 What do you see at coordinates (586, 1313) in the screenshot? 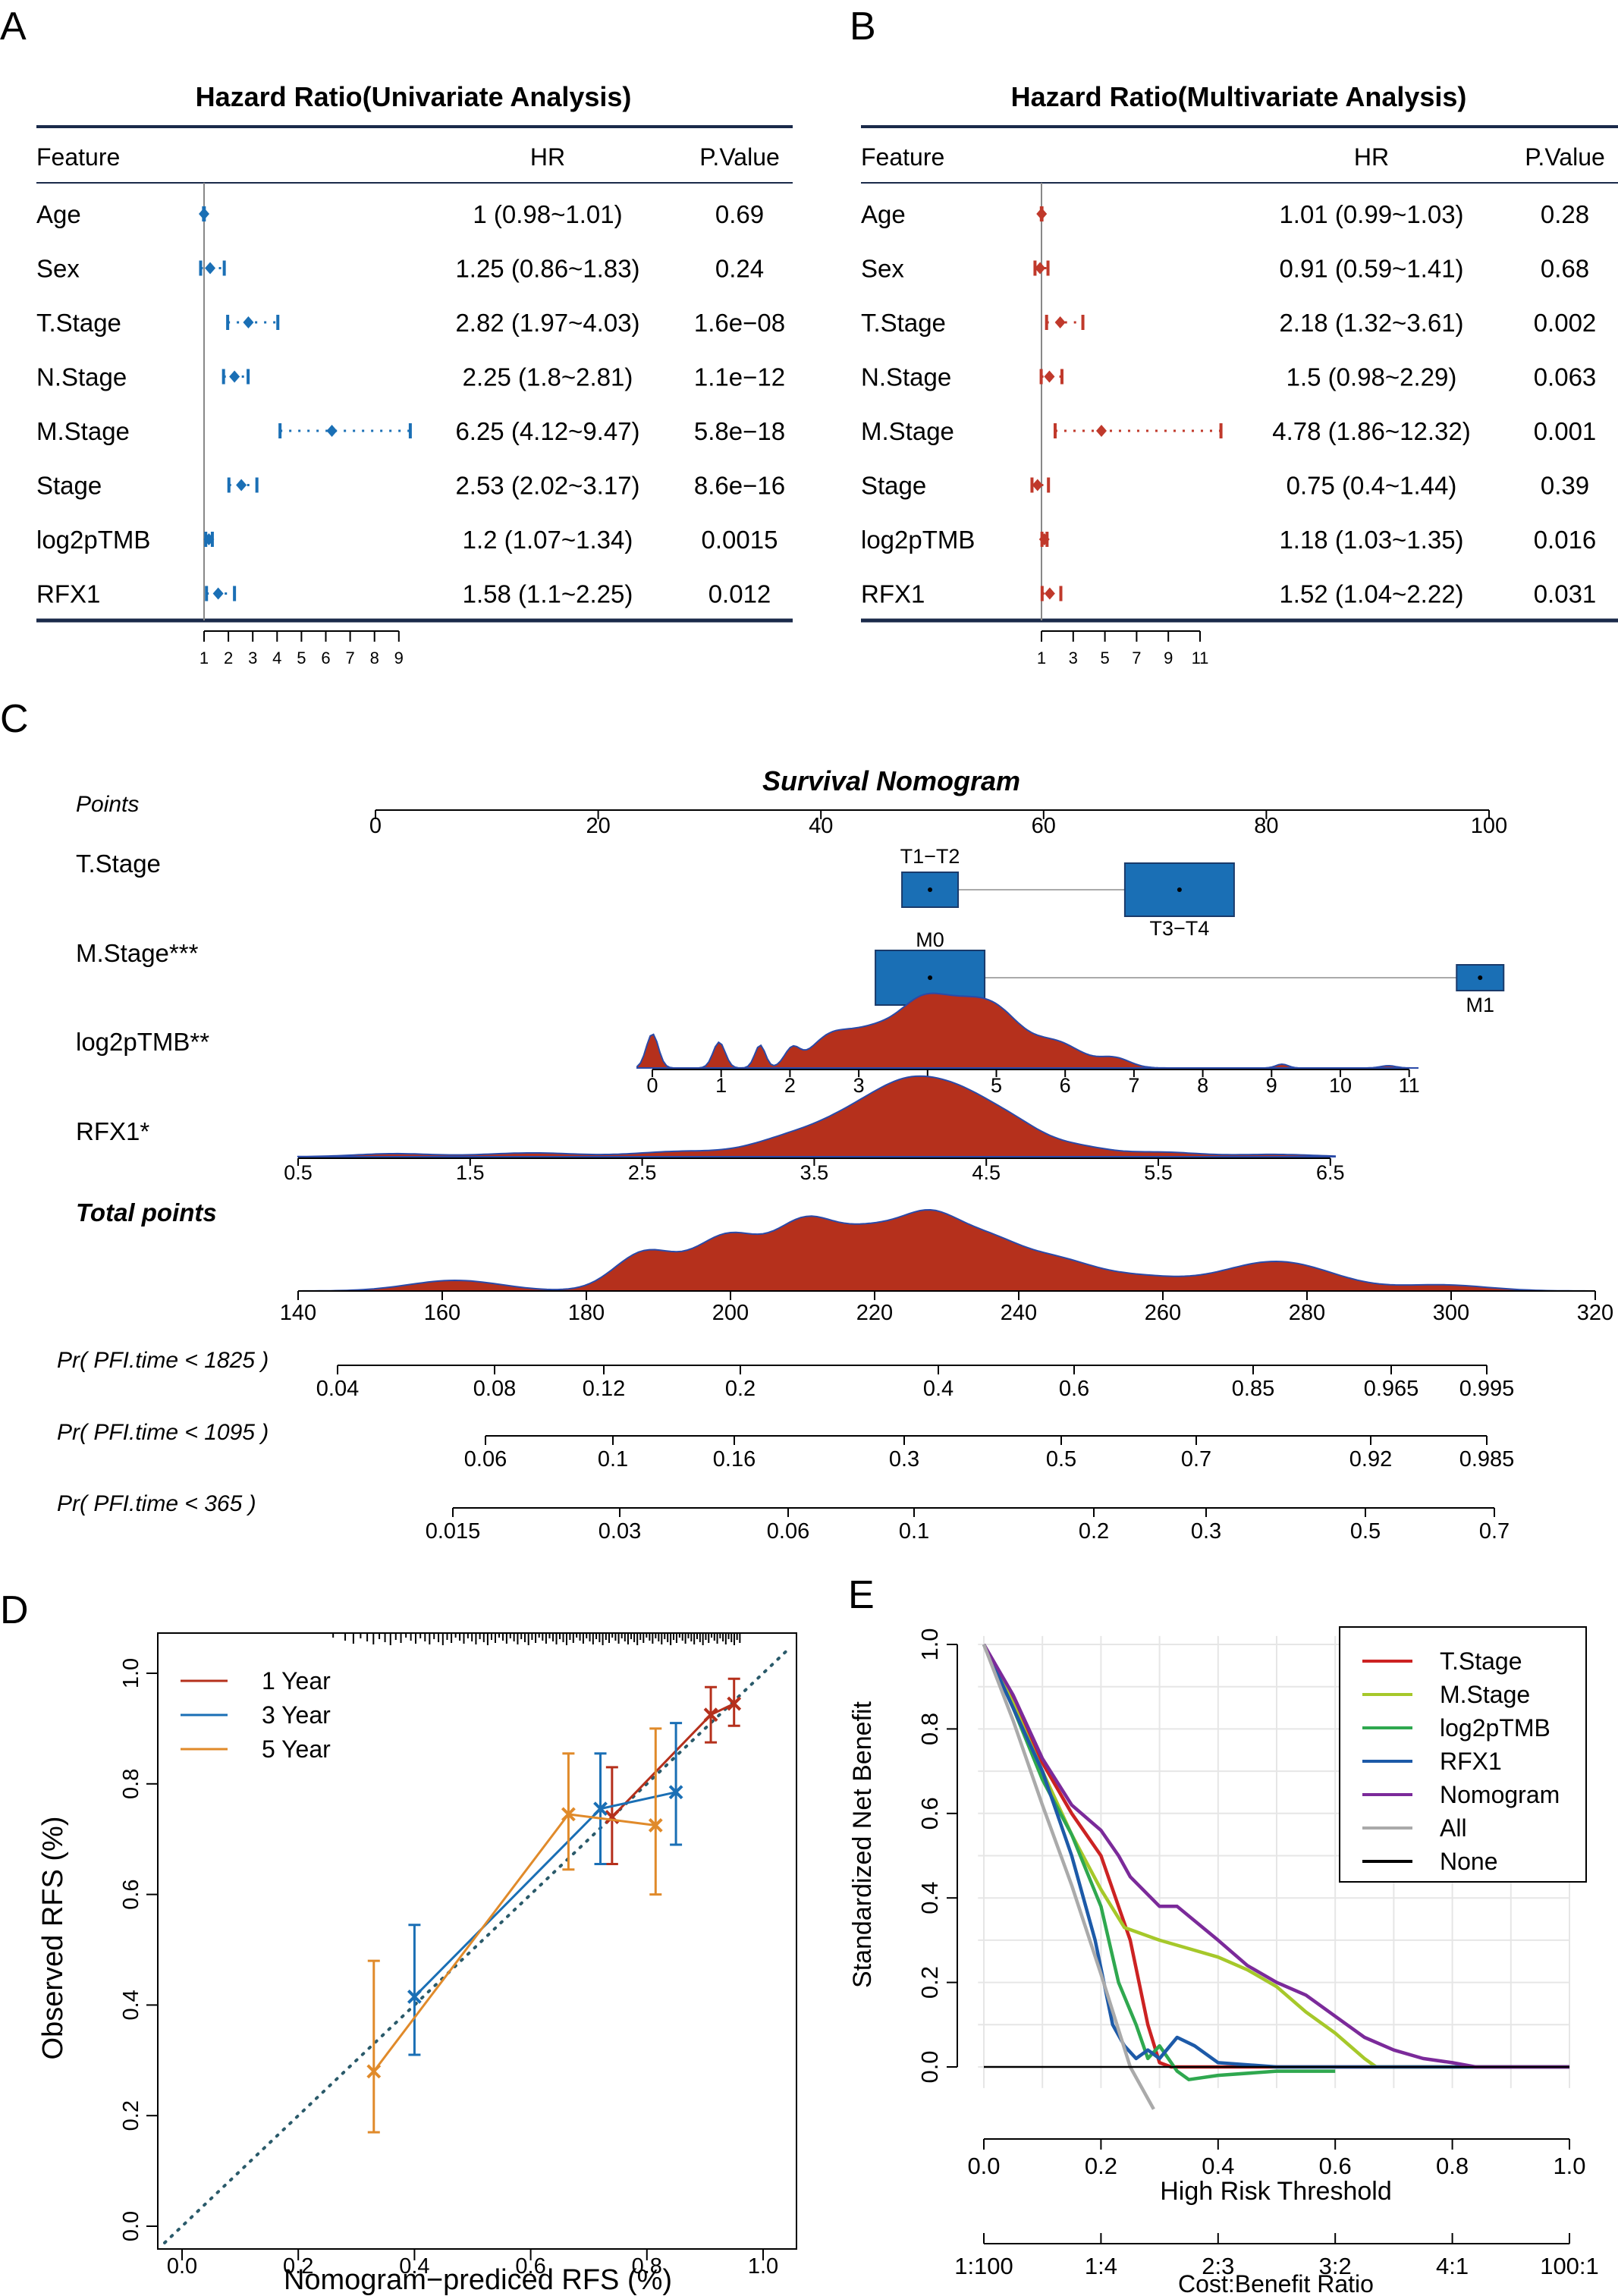
I see `nomogram-total-tick-label: 180` at bounding box center [586, 1313].